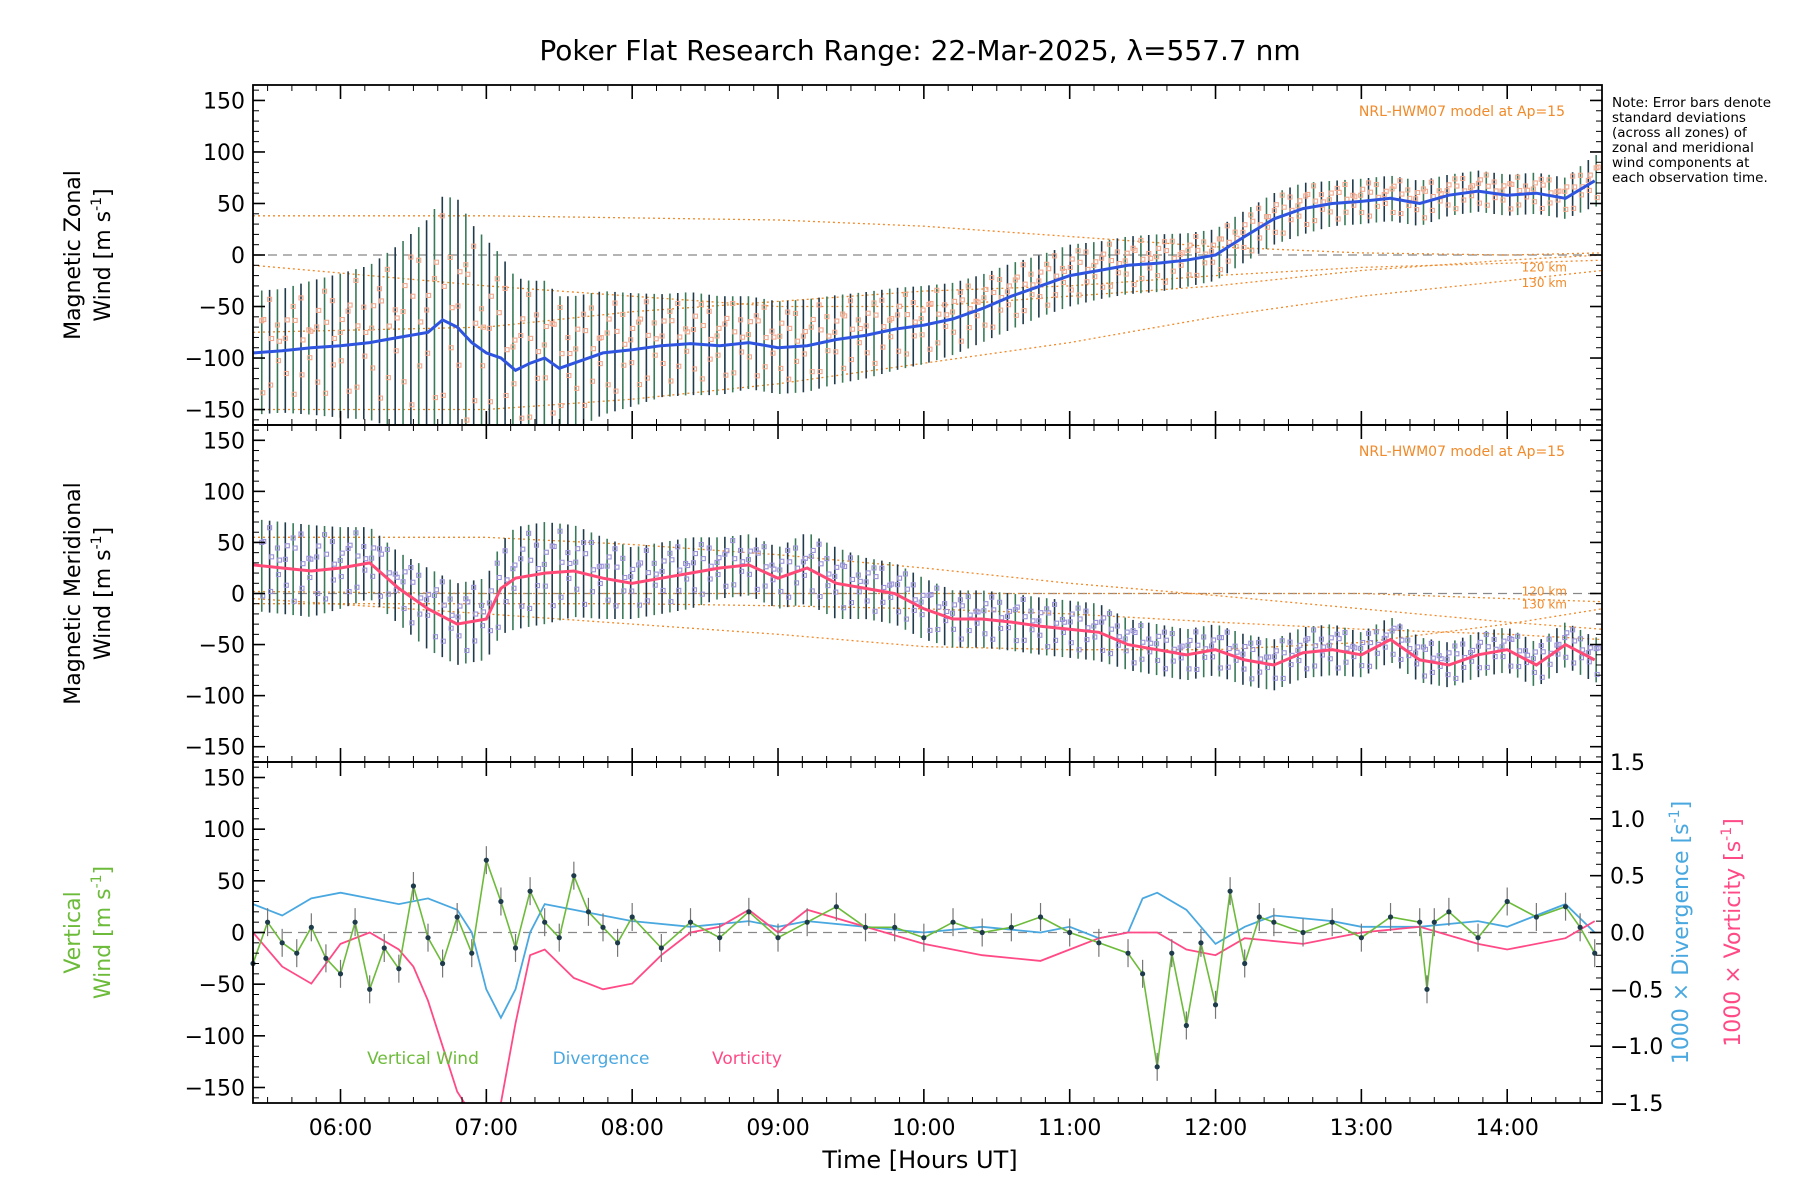 The image size is (1800, 1200). Describe the element at coordinates (924, 955) in the screenshot. I see `divergence-line` at that location.